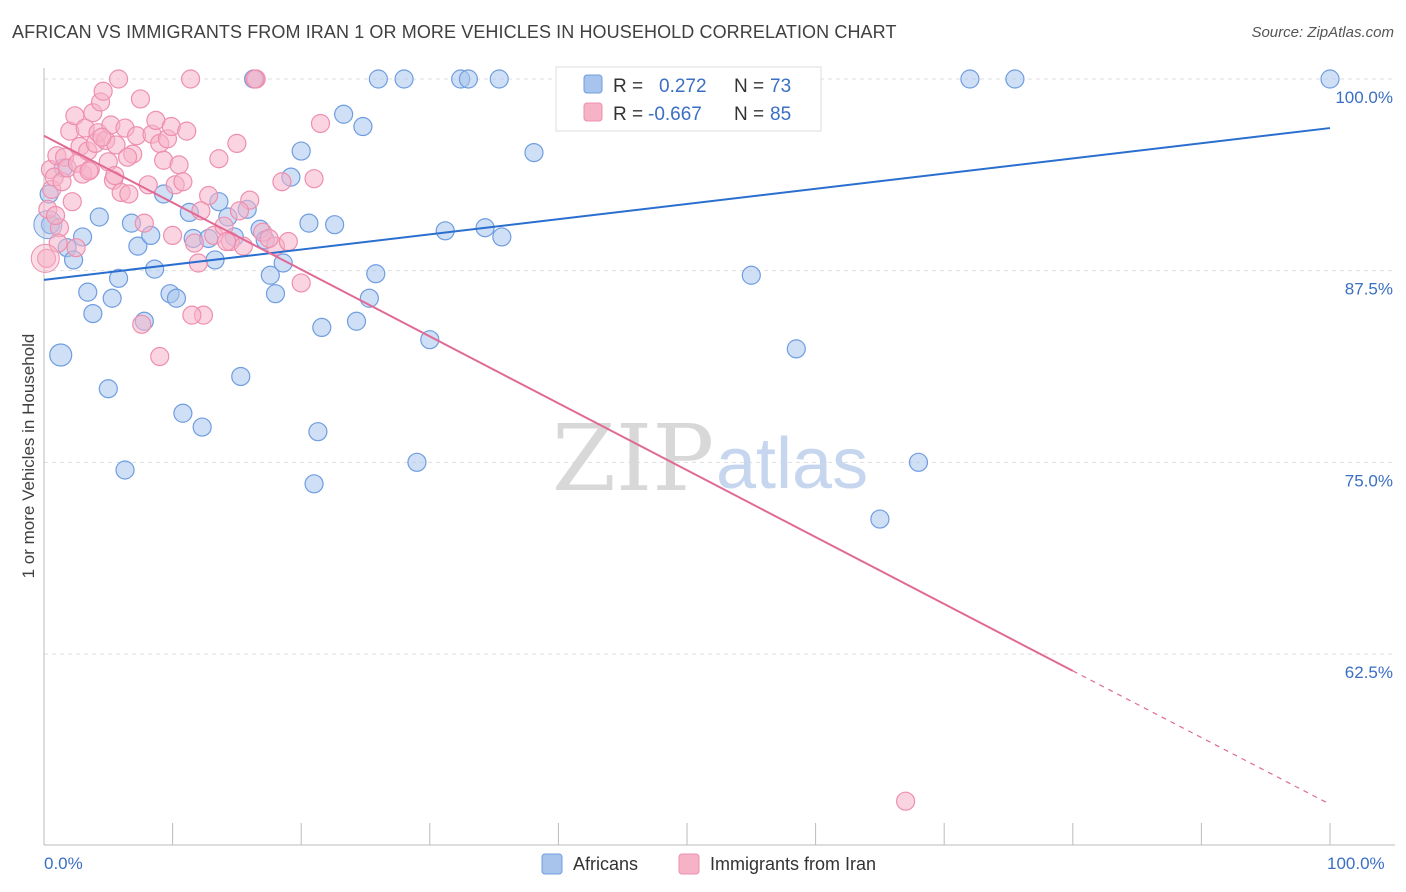 The width and height of the screenshot is (1406, 892). What do you see at coordinates (1369, 480) in the screenshot?
I see `y-tick-label-1: 75.0%` at bounding box center [1369, 480].